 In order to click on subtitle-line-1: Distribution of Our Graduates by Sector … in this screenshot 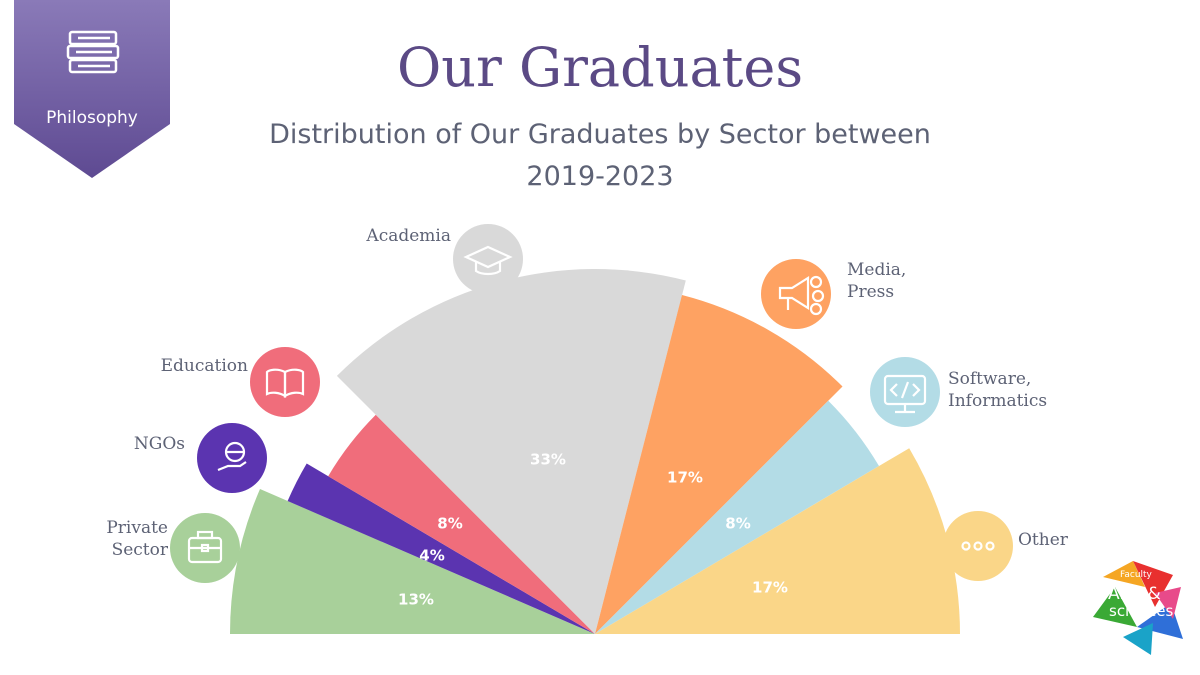, I will do `click(600, 134)`.